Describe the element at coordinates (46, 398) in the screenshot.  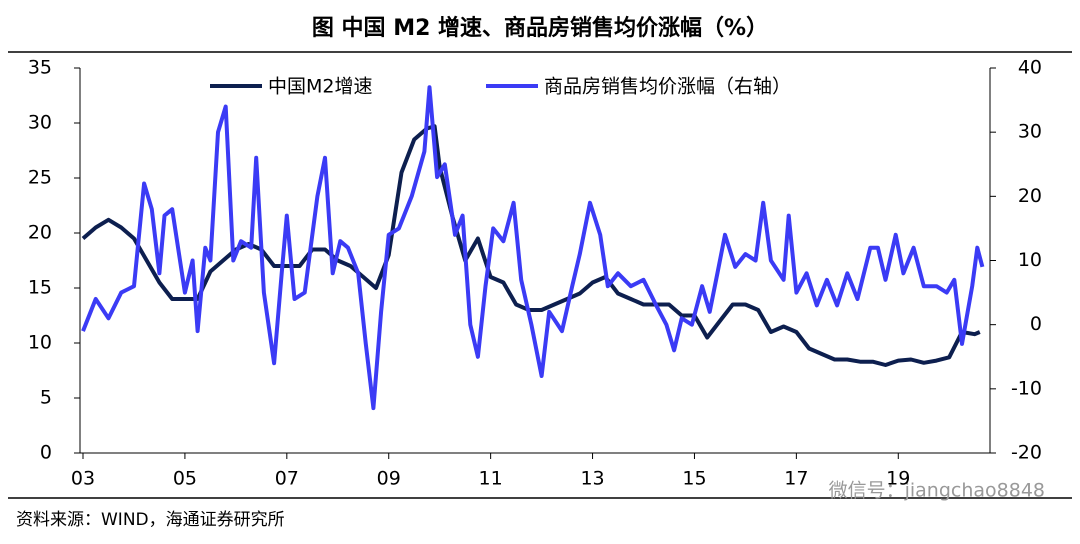
I see `y-tick-label: 5` at that location.